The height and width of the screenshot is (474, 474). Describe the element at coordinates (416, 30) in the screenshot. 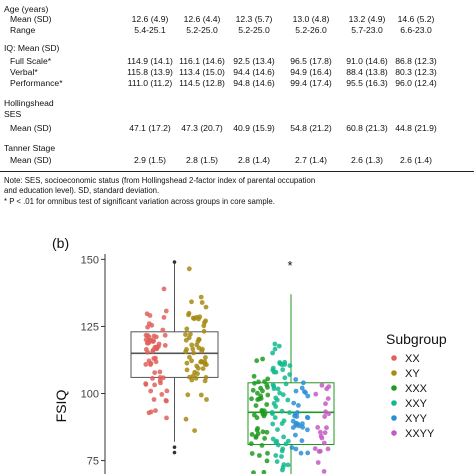

I see `table-cell: 6.6-23.0` at that location.